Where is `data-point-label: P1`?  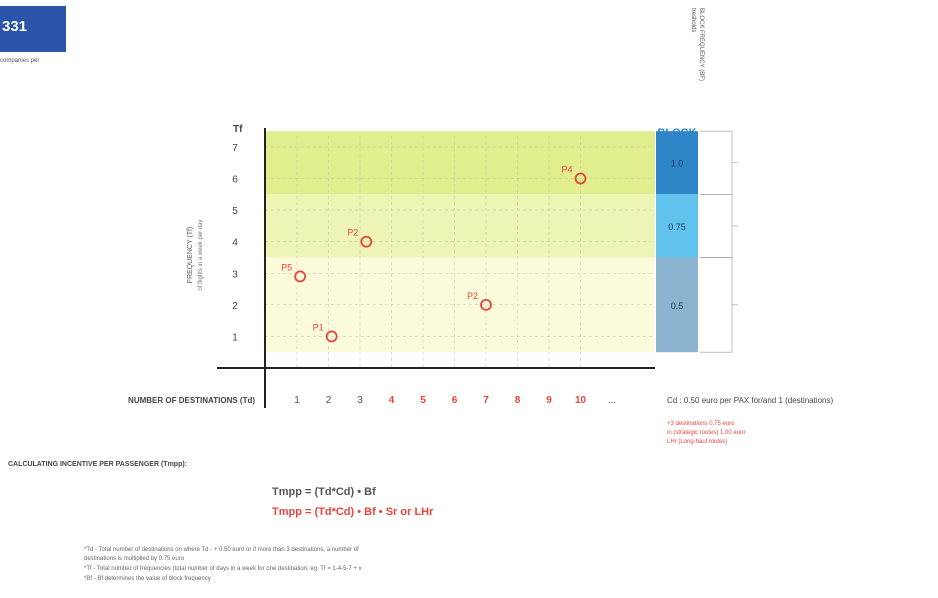 data-point-label: P1 is located at coordinates (318, 327).